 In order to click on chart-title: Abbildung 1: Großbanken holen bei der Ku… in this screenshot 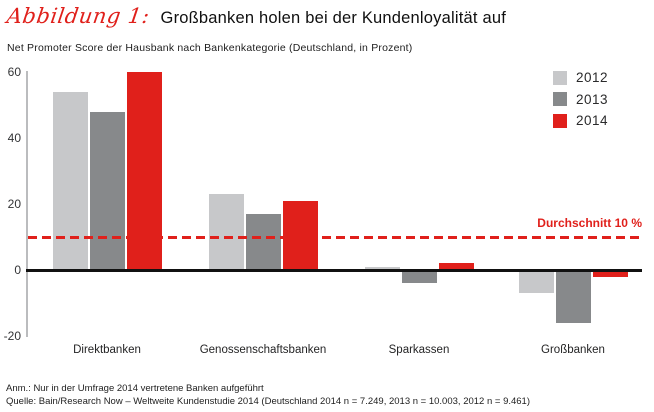, I will do `click(255, 16)`.